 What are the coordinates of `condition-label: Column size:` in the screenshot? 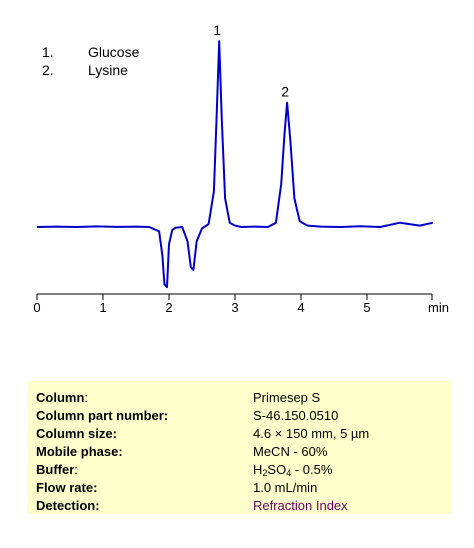 It's located at (76, 433).